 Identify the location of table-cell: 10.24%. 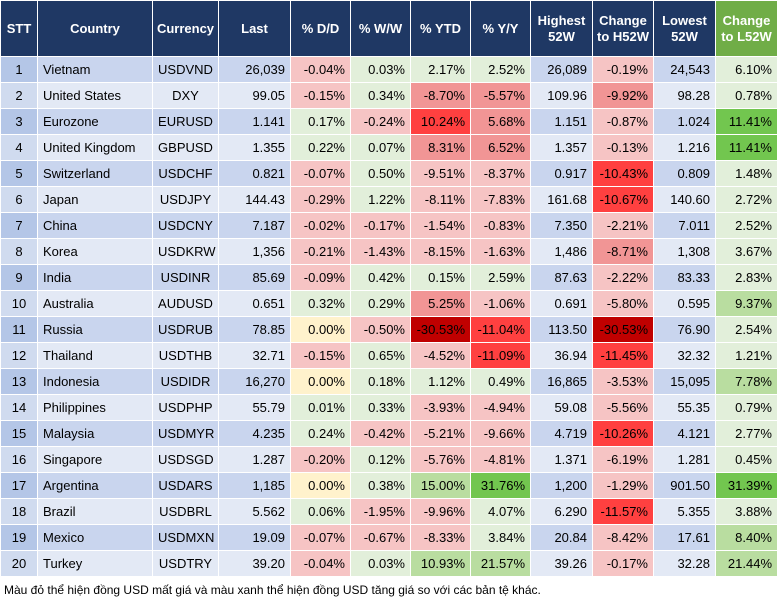
(440, 121).